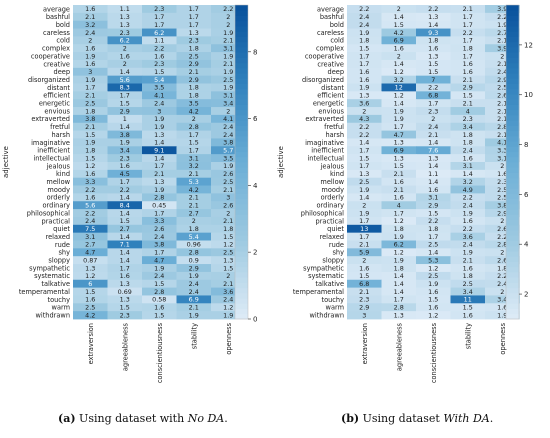 Image resolution: width=550 pixels, height=438 pixels. What do you see at coordinates (229, 338) in the screenshot?
I see `column-label: openness` at bounding box center [229, 338].